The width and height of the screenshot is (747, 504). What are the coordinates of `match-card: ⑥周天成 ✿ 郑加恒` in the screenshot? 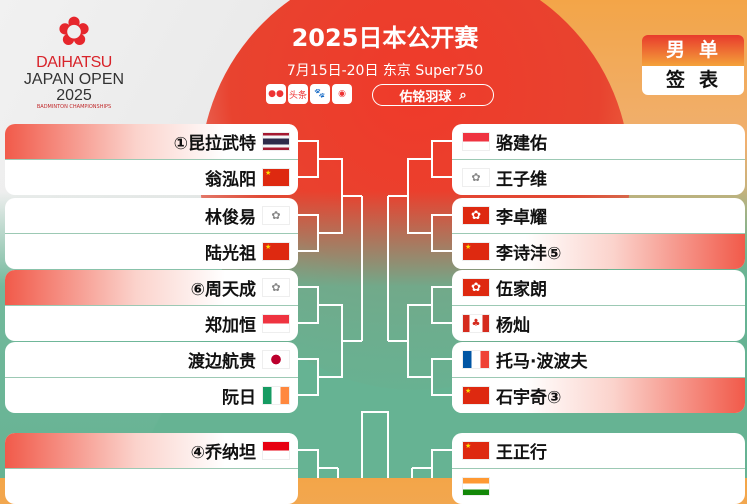 It's located at (151, 305).